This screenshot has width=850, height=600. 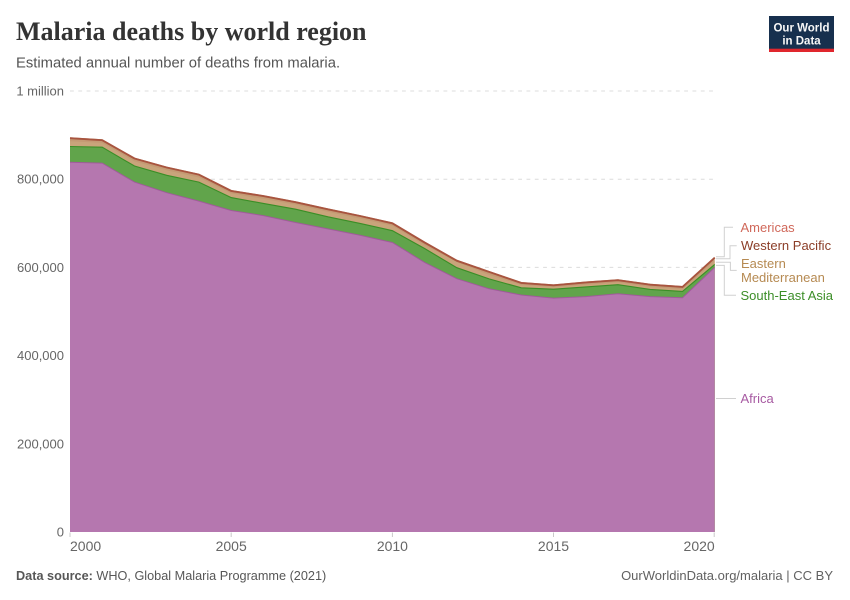 I want to click on svg-text: Eastern, so click(x=763, y=263).